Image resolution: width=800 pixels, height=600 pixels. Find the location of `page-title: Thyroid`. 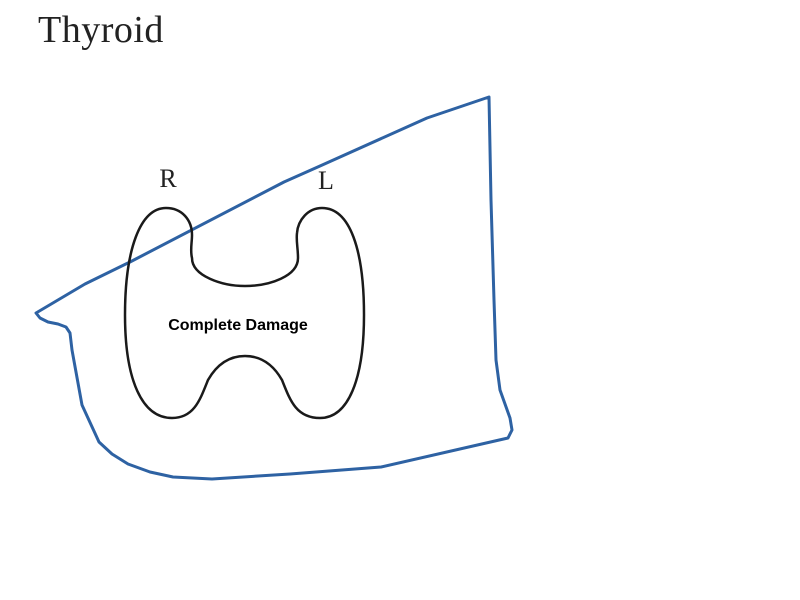

page-title: Thyroid is located at coordinates (101, 30).